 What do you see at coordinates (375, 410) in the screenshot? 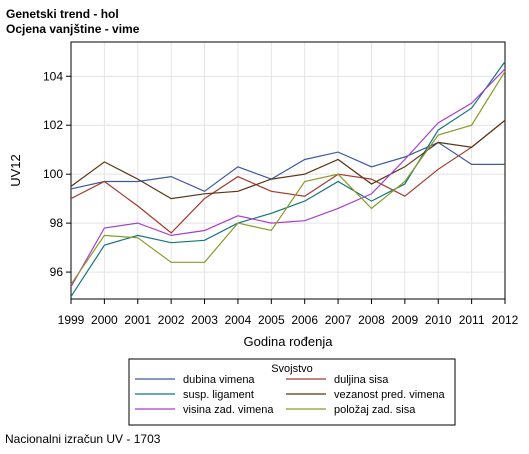
I see `legend-label-polo-aj-zad-sisa: položaj zad. sisa` at bounding box center [375, 410].